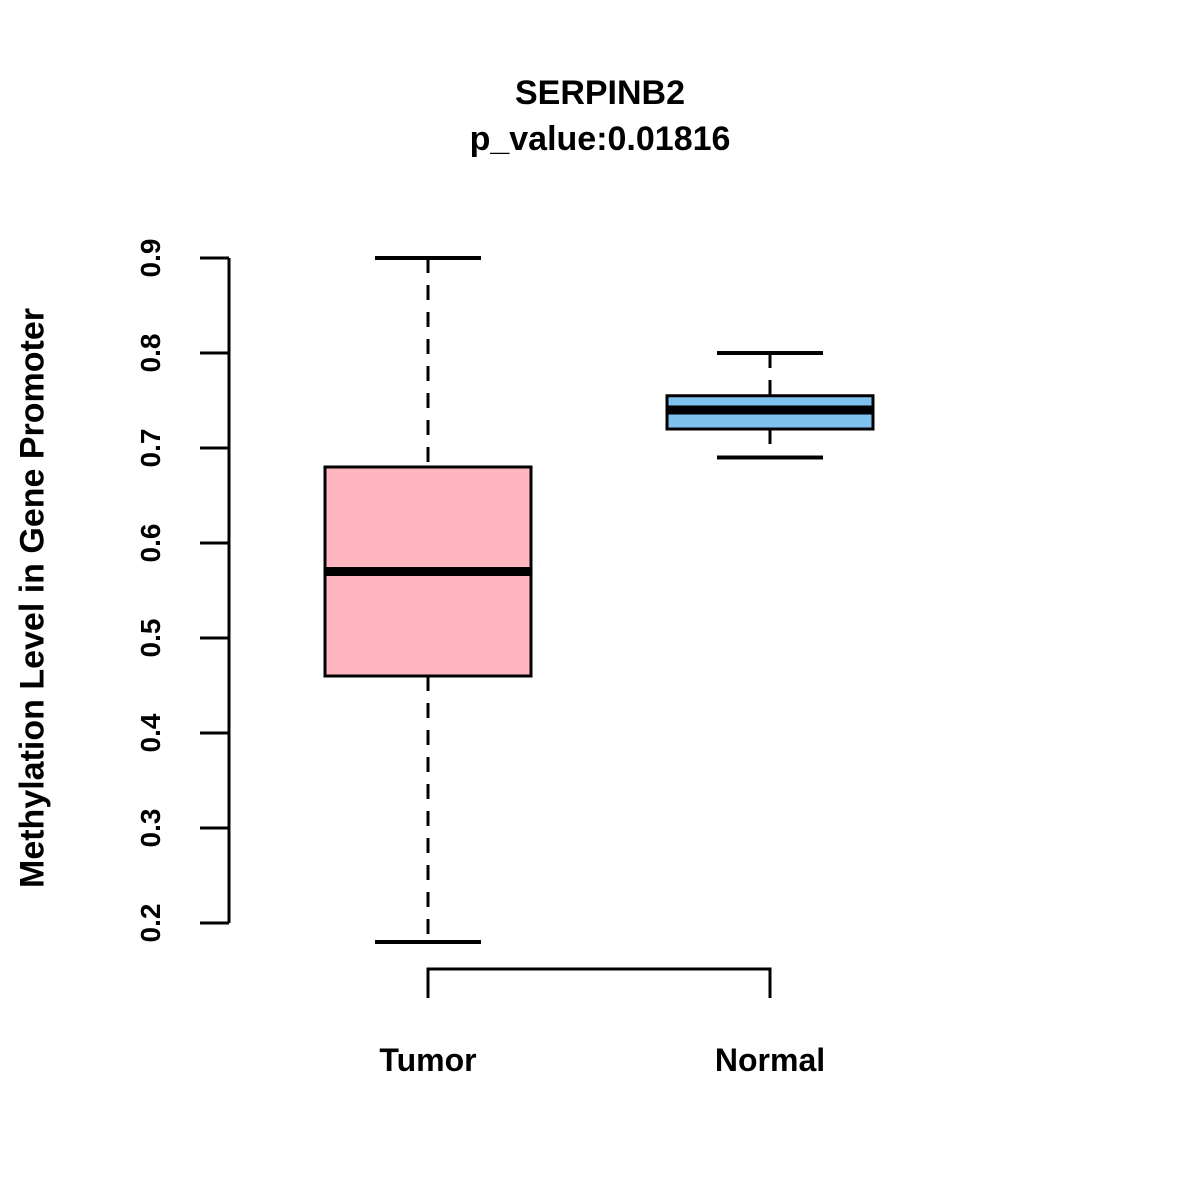  I want to click on y-tick-label: 0.2, so click(150, 923).